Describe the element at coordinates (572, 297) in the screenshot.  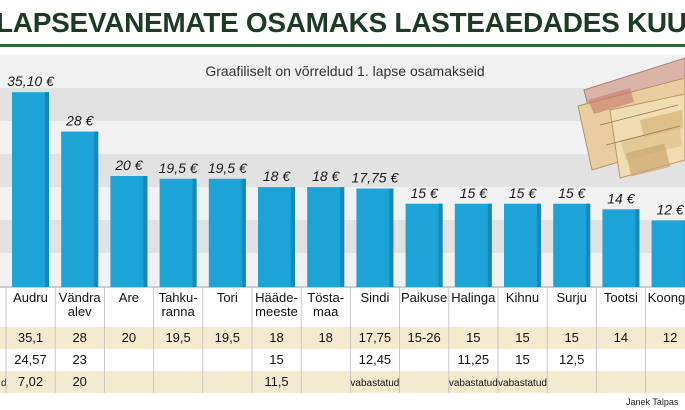
I see `category-label-11-0: Surju` at that location.